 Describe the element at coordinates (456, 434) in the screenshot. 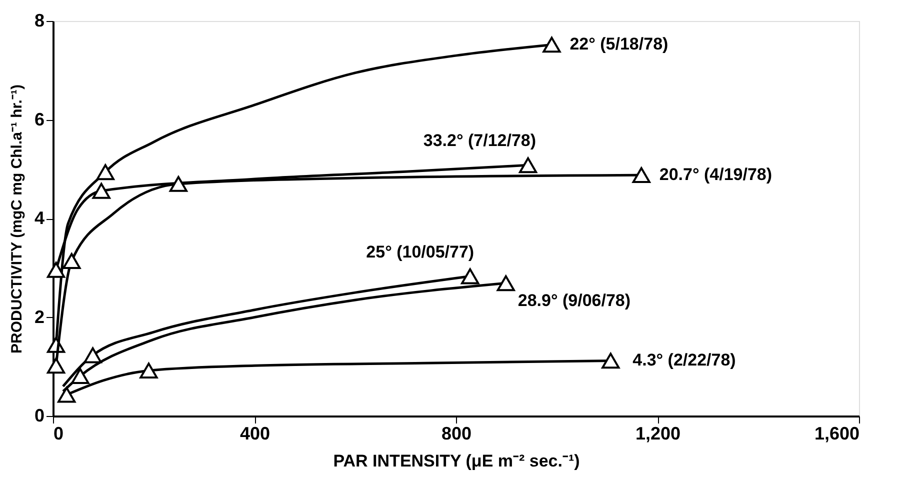

I see `x-tick-label: 800` at that location.